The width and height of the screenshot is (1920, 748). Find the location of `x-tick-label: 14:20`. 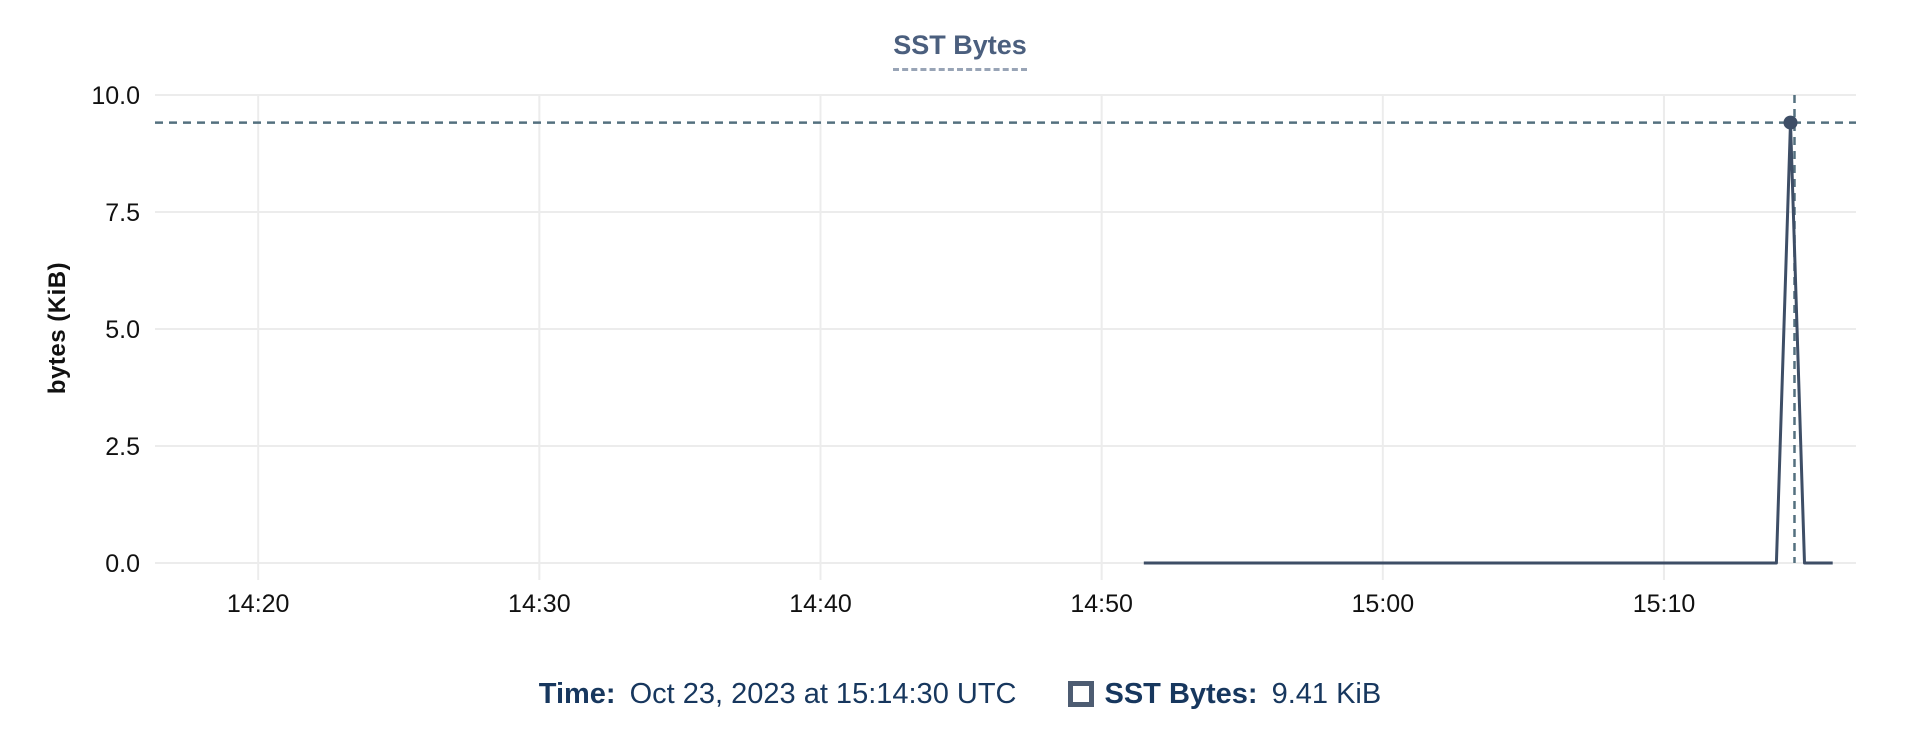

x-tick-label: 14:20 is located at coordinates (258, 604).